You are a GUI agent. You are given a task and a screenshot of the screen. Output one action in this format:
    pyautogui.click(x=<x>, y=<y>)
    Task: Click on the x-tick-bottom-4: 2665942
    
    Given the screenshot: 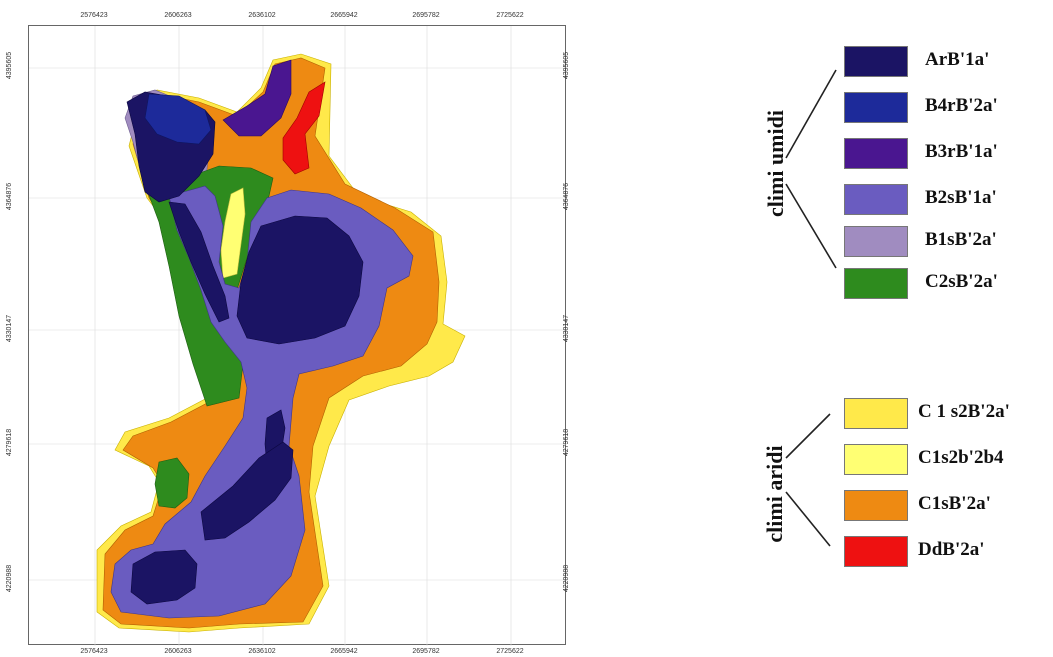 What is the action you would take?
    pyautogui.click(x=344, y=651)
    